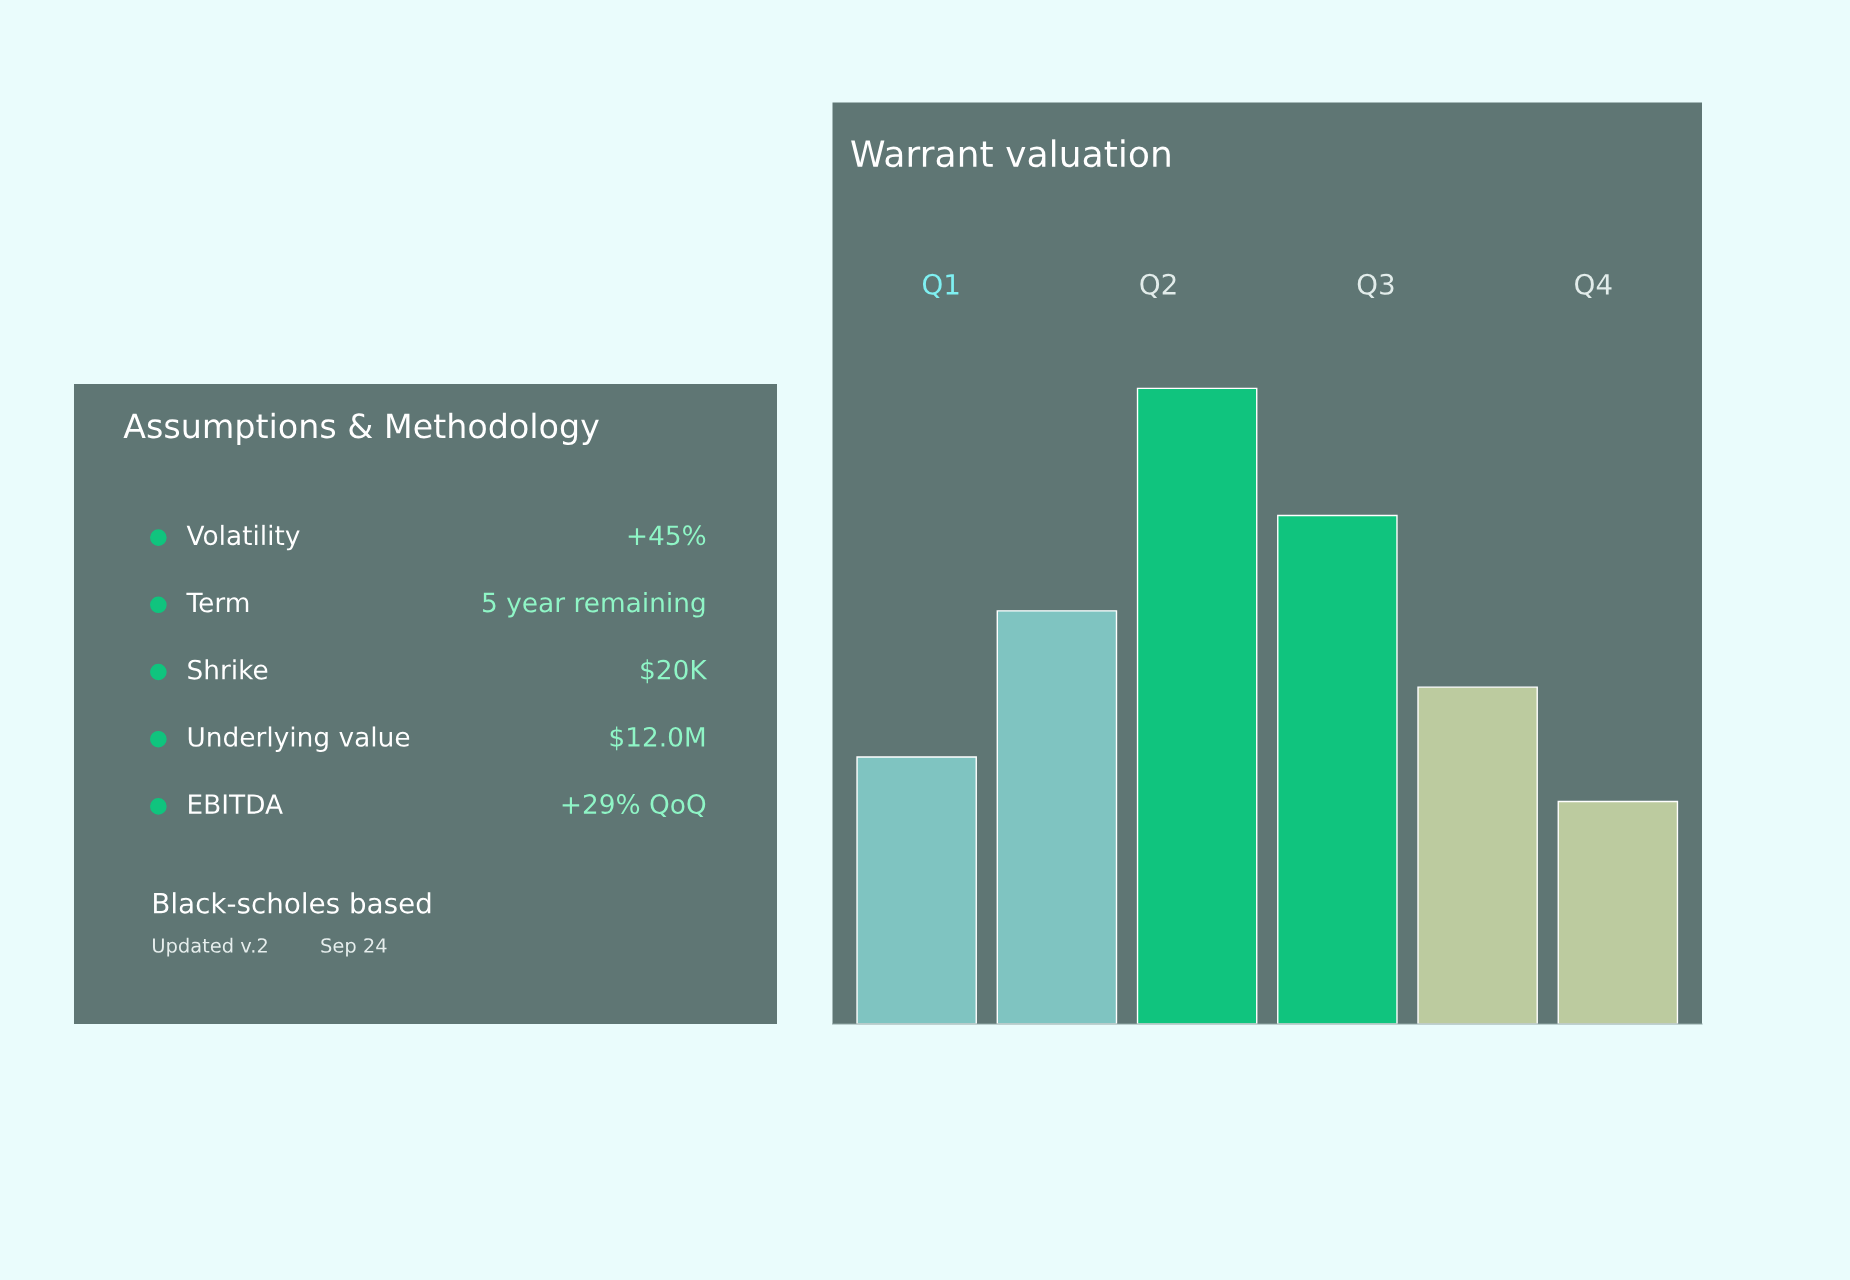 Image resolution: width=1850 pixels, height=1280 pixels. Describe the element at coordinates (1158, 285) in the screenshot. I see `text: Q2` at that location.